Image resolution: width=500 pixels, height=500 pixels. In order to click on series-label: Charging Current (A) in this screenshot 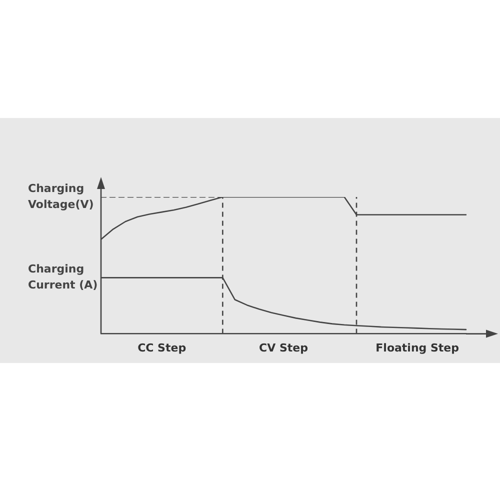, I will do `click(63, 277)`.